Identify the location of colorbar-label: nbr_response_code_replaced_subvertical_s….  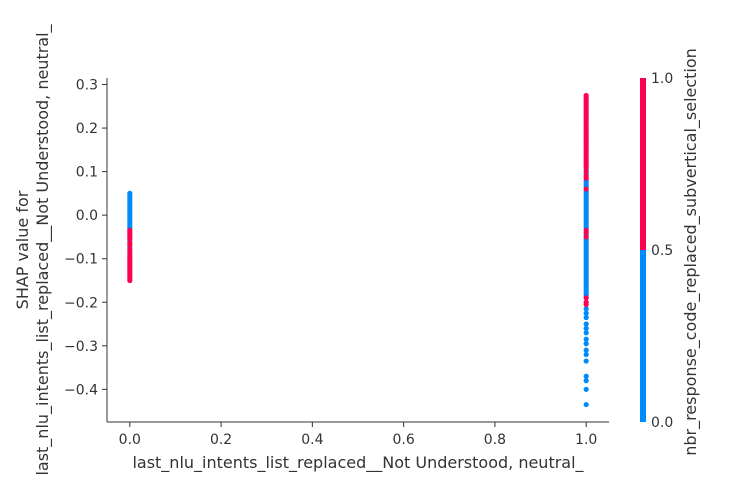
(691, 252).